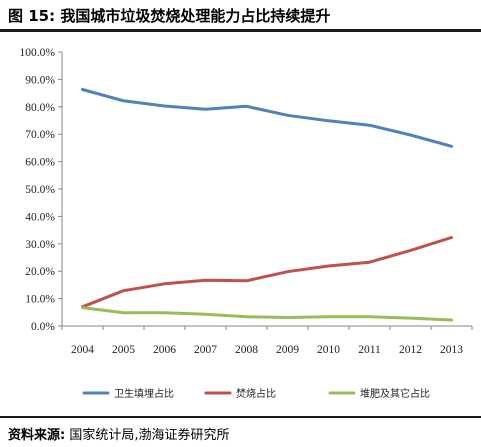  I want to click on x-tick-label: 2012, so click(410, 350).